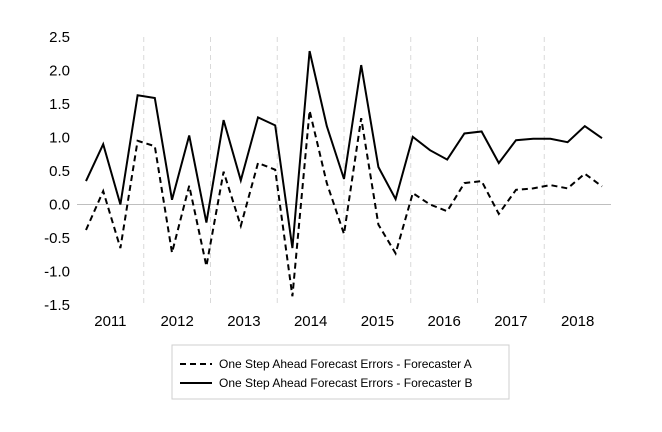  Describe the element at coordinates (377, 321) in the screenshot. I see `x-tick-label: 2015` at that location.